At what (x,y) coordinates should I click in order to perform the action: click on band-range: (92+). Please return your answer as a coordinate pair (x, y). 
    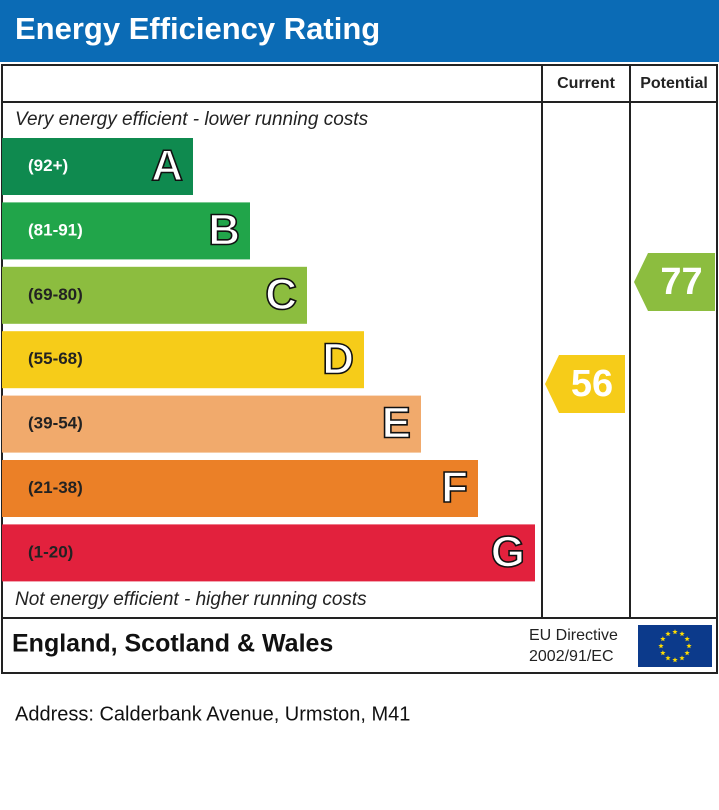
    Looking at the image, I should click on (48, 165).